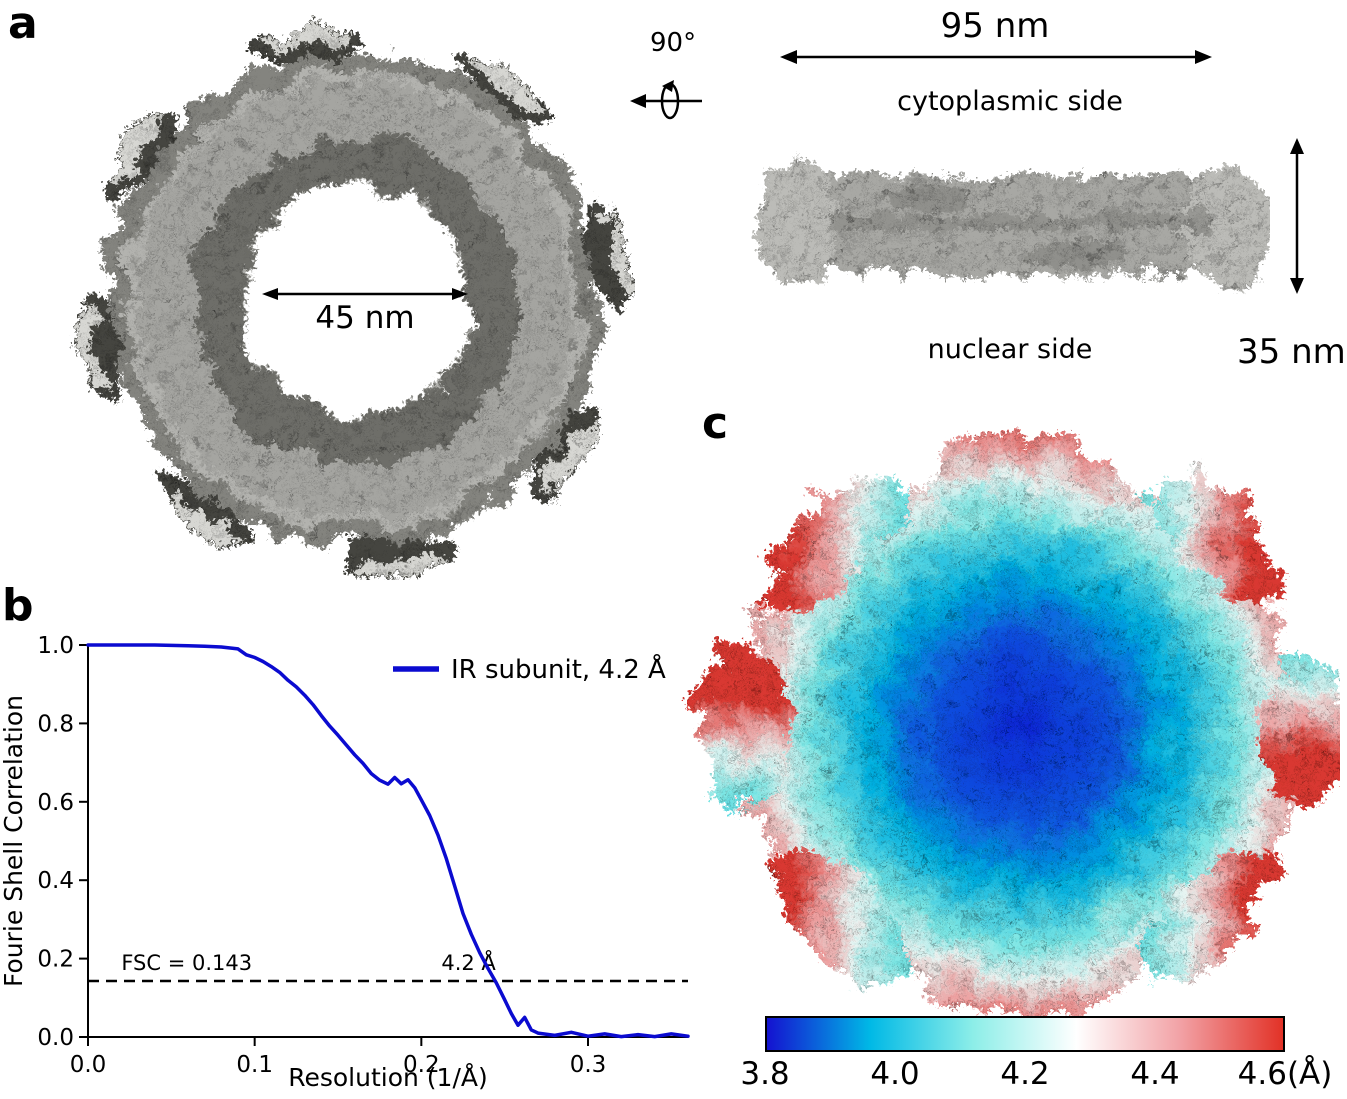 This screenshot has width=1347, height=1099. What do you see at coordinates (1005, 216) in the screenshot?
I see `side-view-density-map` at bounding box center [1005, 216].